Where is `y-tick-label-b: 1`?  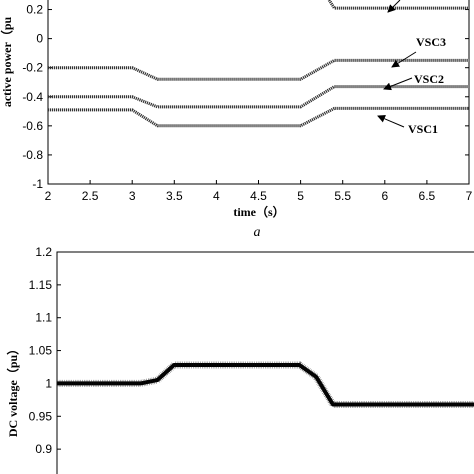 y-tick-label-b: 1 is located at coordinates (48, 383).